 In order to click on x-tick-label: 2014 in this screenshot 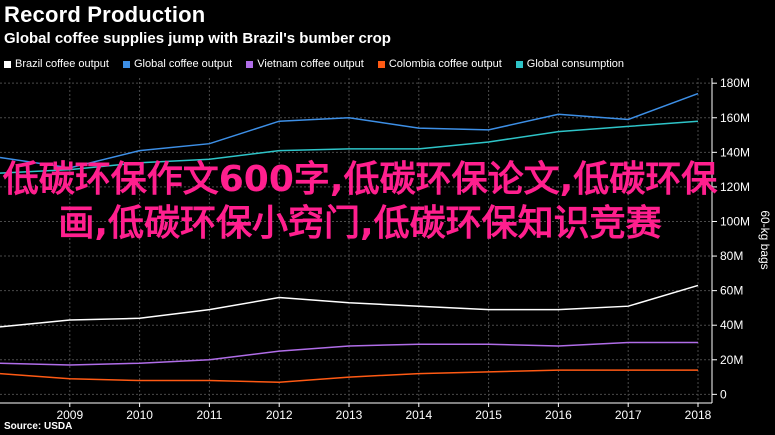, I will do `click(418, 415)`.